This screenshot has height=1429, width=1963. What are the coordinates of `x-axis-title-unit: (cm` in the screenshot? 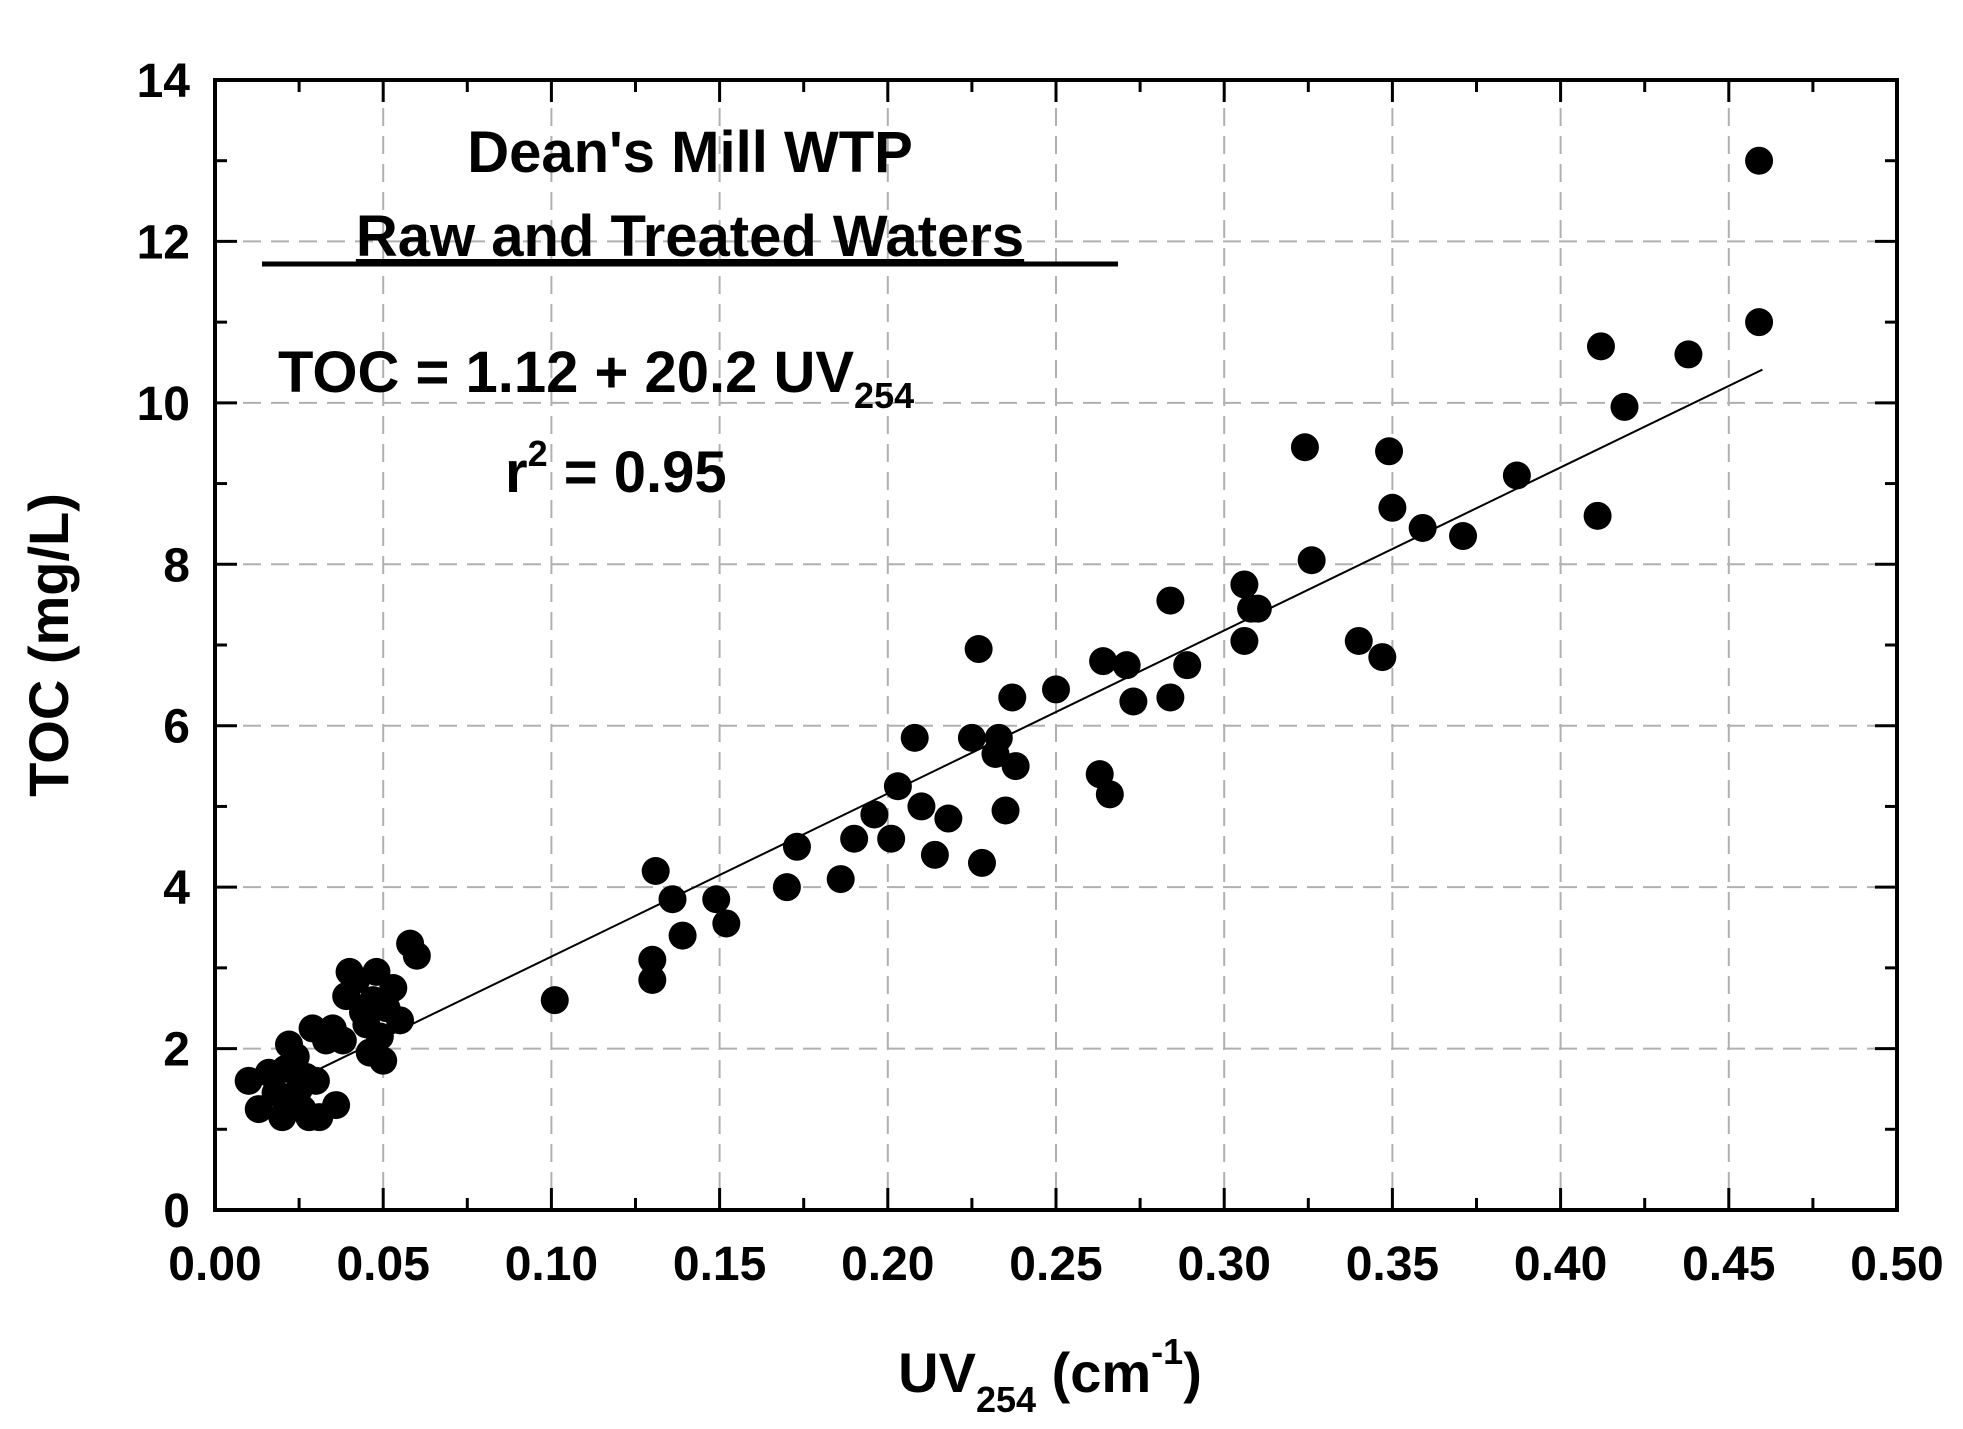 It's located at (1093, 1372).